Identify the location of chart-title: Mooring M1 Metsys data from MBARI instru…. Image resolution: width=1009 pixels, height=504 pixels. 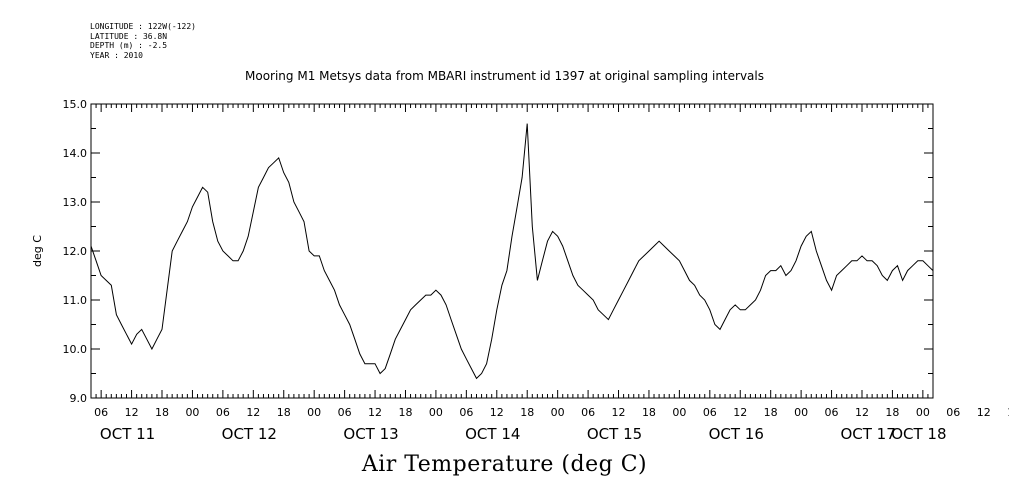
(504, 76).